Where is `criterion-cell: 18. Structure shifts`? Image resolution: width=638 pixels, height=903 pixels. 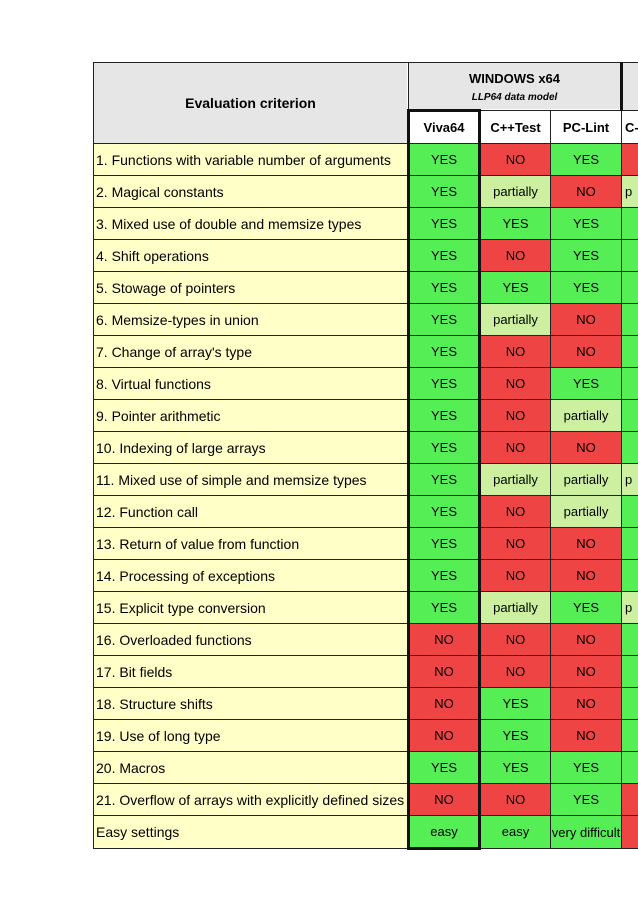
criterion-cell: 18. Structure shifts is located at coordinates (251, 703).